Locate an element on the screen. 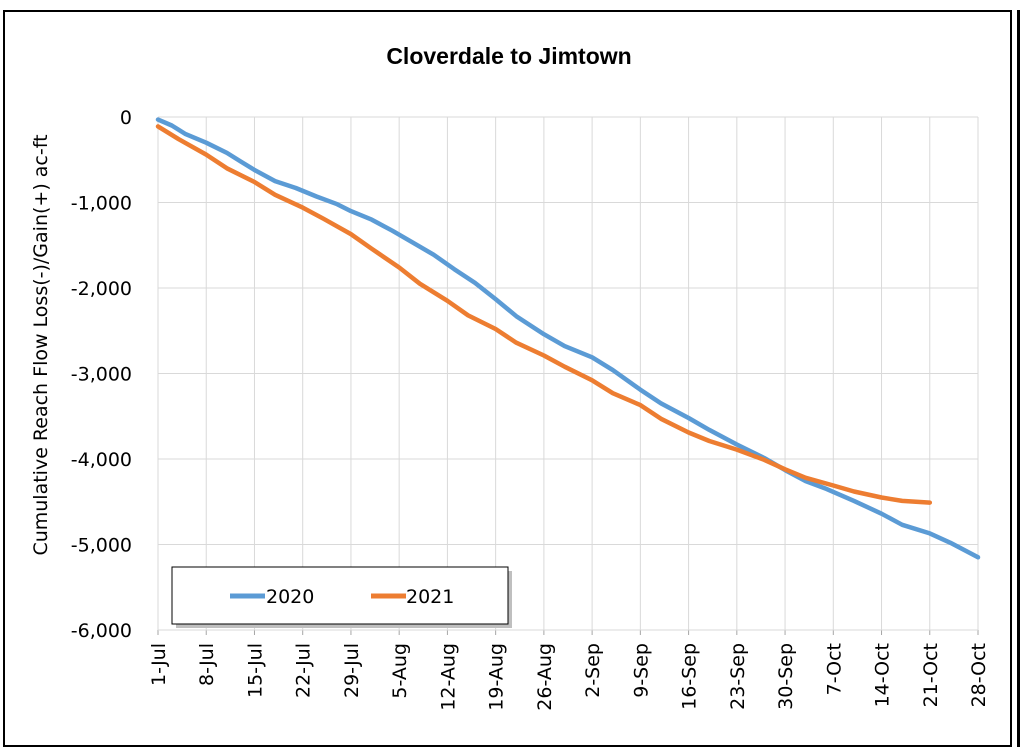 The height and width of the screenshot is (751, 1025). legend: 2020 2021 is located at coordinates (341, 597).